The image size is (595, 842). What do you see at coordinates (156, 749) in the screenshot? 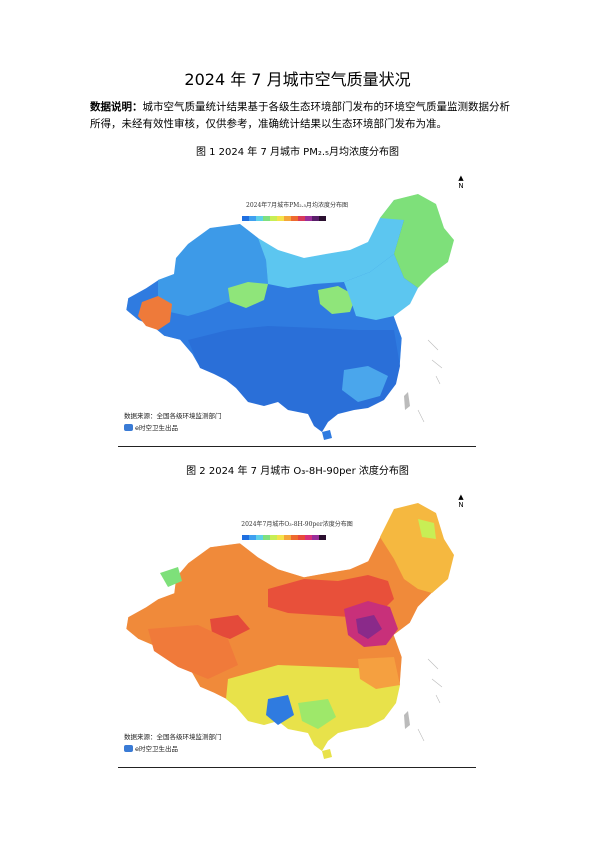
I see `o3-publisher-text: e时空卫生出品` at bounding box center [156, 749].